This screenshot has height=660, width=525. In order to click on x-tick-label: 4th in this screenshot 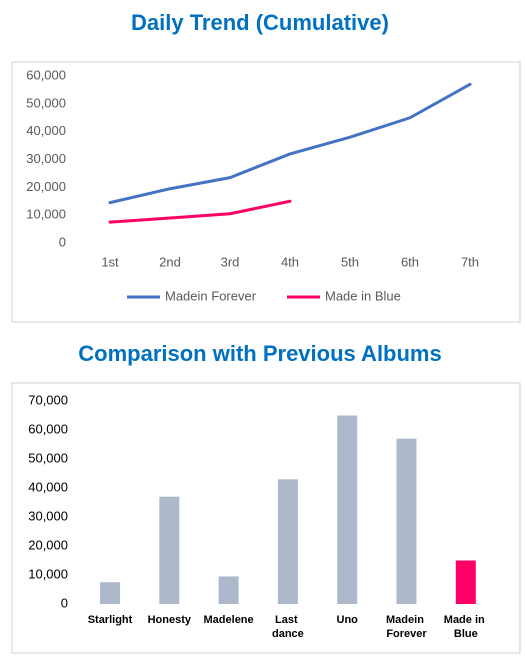, I will do `click(290, 261)`.